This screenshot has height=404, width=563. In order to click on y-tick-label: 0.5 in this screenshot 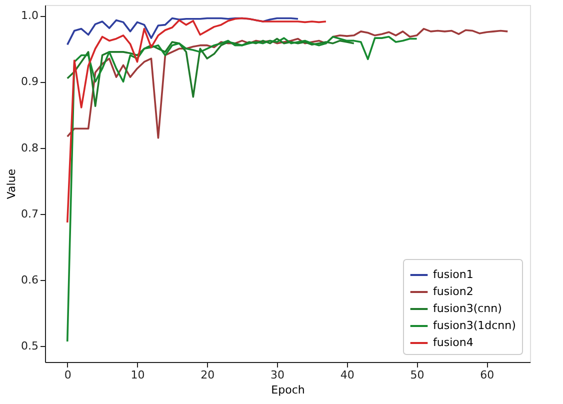, I will do `click(29, 346)`.